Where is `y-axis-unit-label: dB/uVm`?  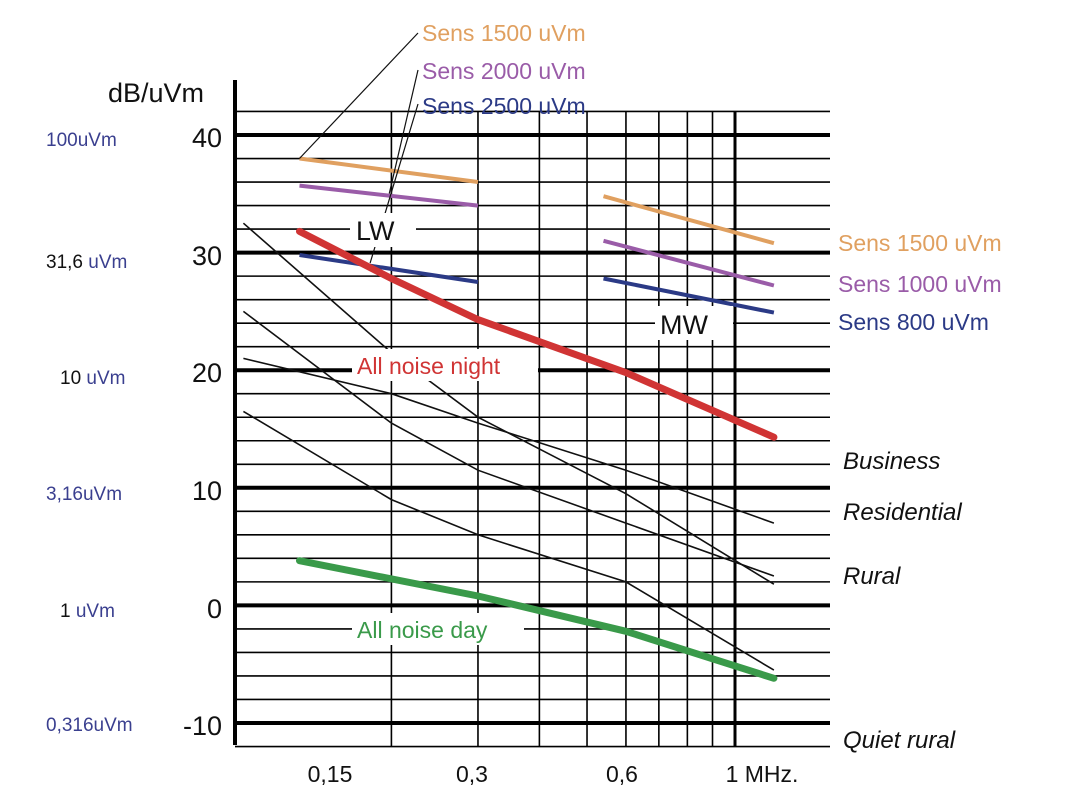
y-axis-unit-label: dB/uVm is located at coordinates (156, 93).